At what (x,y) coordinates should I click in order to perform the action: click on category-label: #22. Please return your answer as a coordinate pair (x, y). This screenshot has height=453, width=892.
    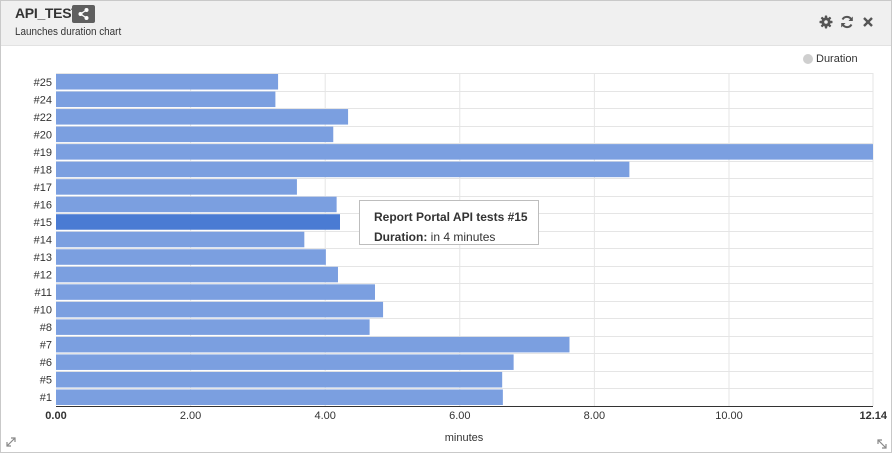
    Looking at the image, I should click on (43, 118).